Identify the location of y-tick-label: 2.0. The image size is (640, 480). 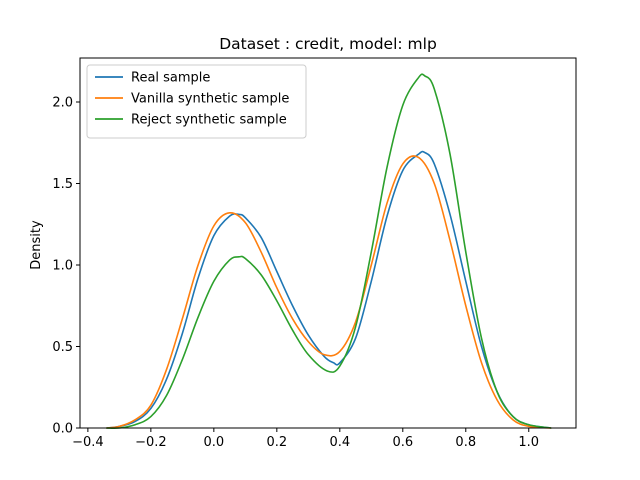
(62, 103).